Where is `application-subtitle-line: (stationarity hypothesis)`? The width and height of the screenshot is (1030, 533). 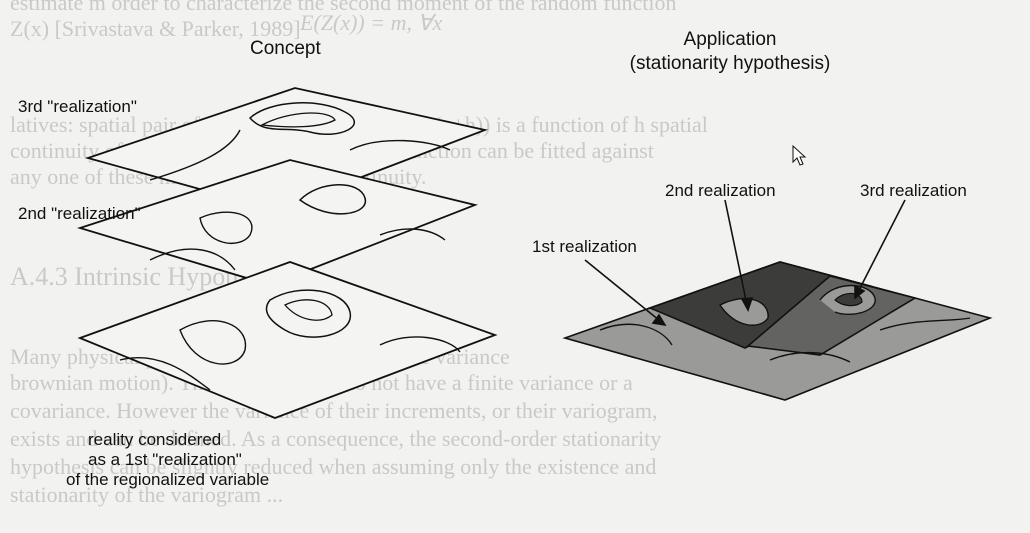 application-subtitle-line: (stationarity hypothesis) is located at coordinates (730, 63).